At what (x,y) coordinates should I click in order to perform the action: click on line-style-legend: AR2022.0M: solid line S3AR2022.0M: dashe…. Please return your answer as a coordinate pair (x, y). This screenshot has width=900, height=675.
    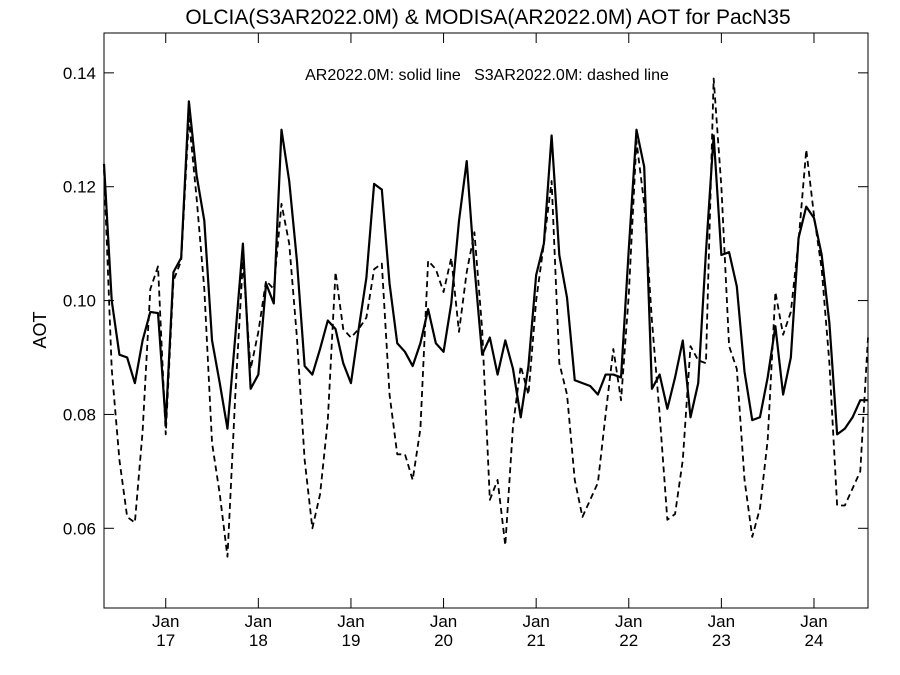
    Looking at the image, I should click on (487, 75).